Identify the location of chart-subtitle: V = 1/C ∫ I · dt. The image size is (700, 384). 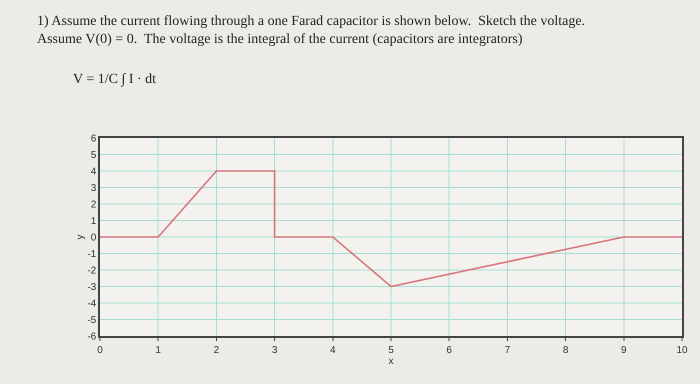
(114, 79).